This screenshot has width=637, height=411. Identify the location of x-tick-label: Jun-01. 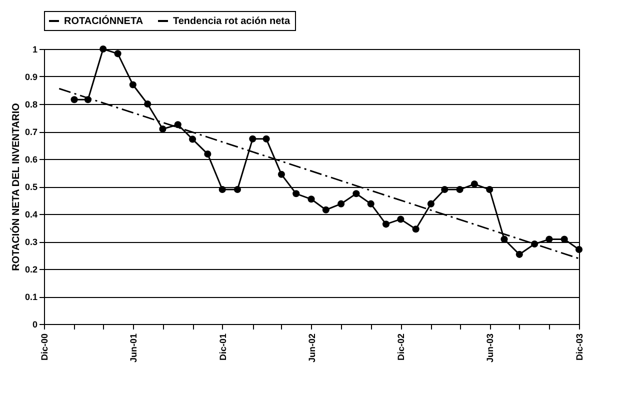
(133, 348).